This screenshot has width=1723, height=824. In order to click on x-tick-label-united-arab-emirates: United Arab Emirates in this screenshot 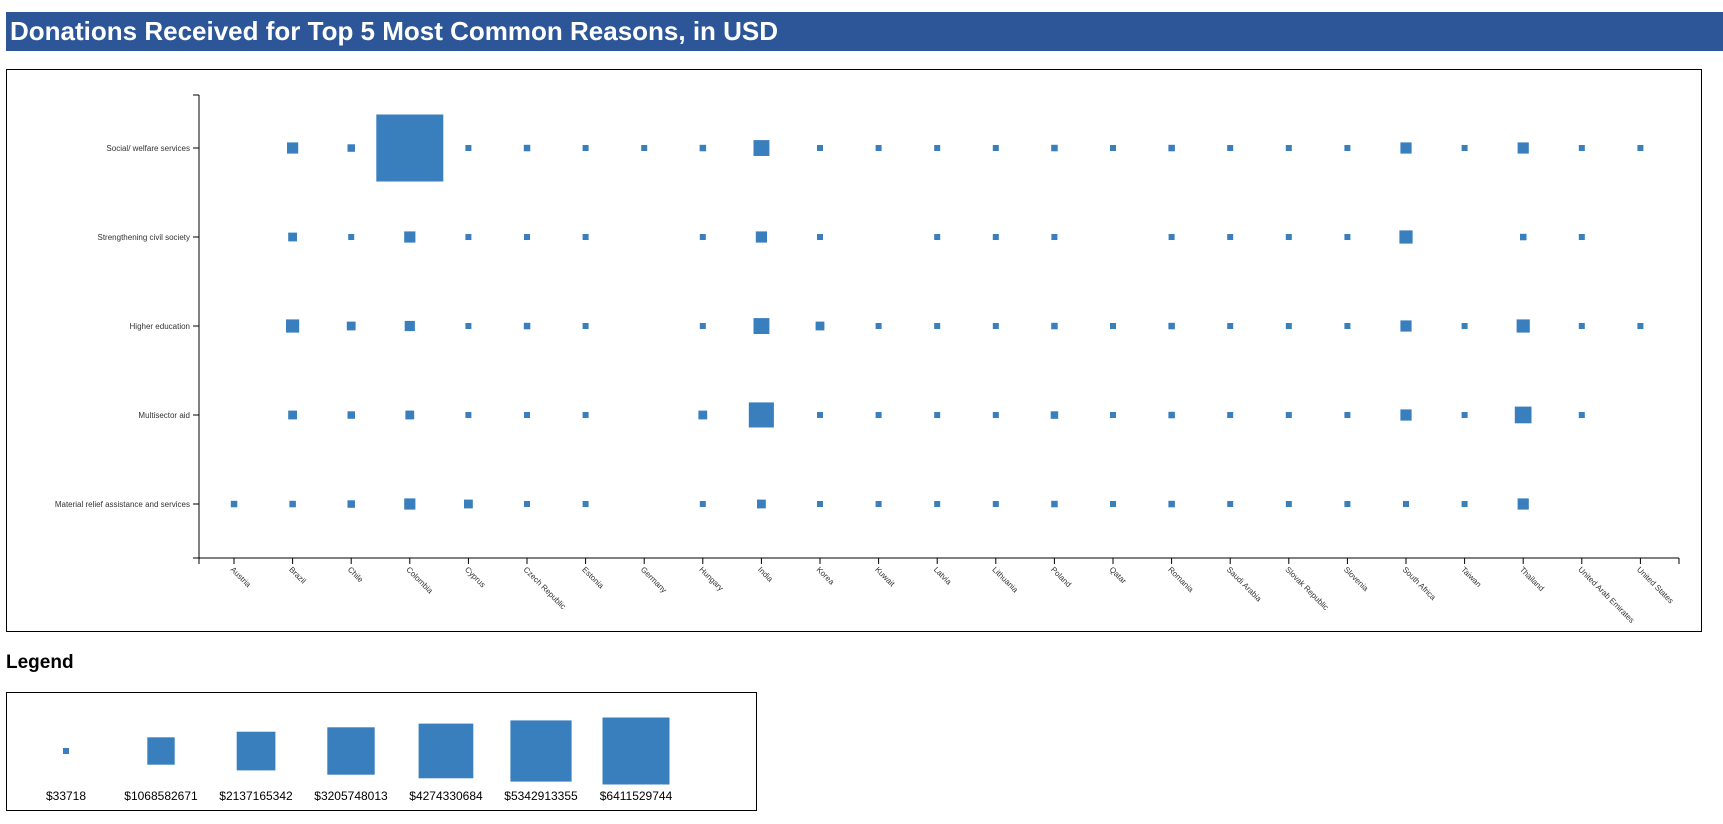, I will do `click(1606, 595)`.